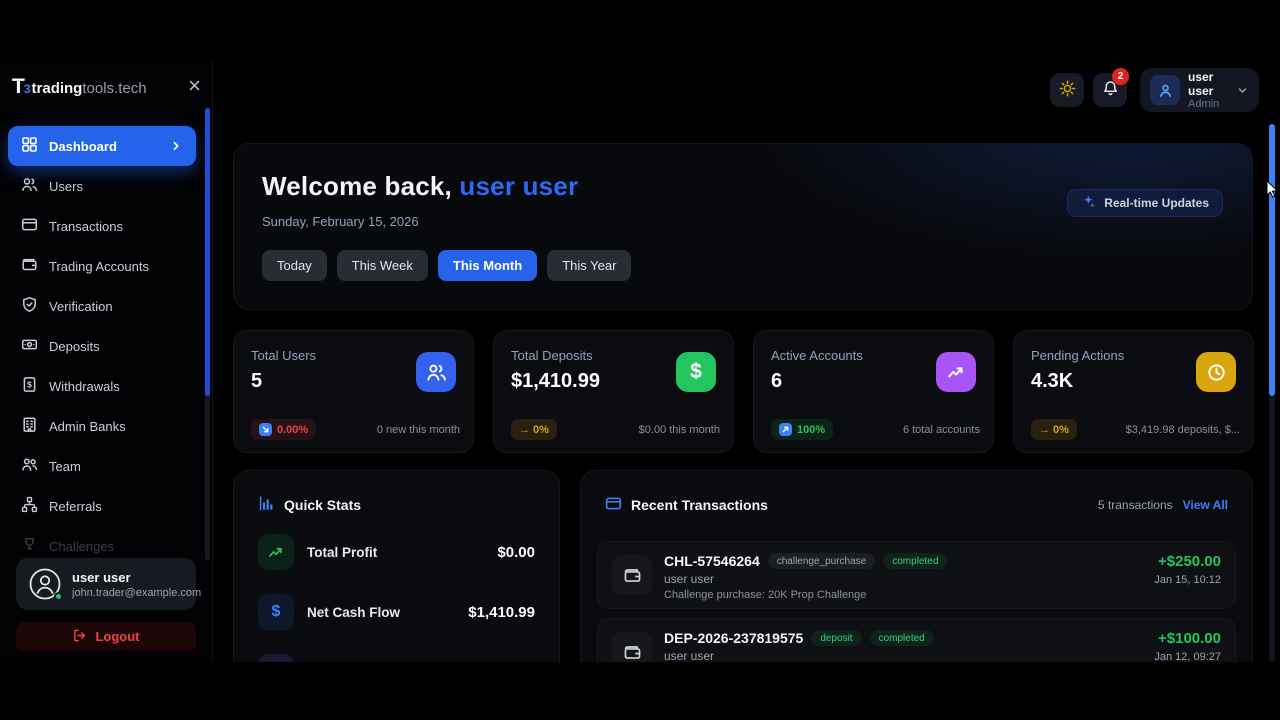 The height and width of the screenshot is (720, 1280). Describe the element at coordinates (354, 612) in the screenshot. I see `quick-stat-label: Net Cash Flow` at that location.